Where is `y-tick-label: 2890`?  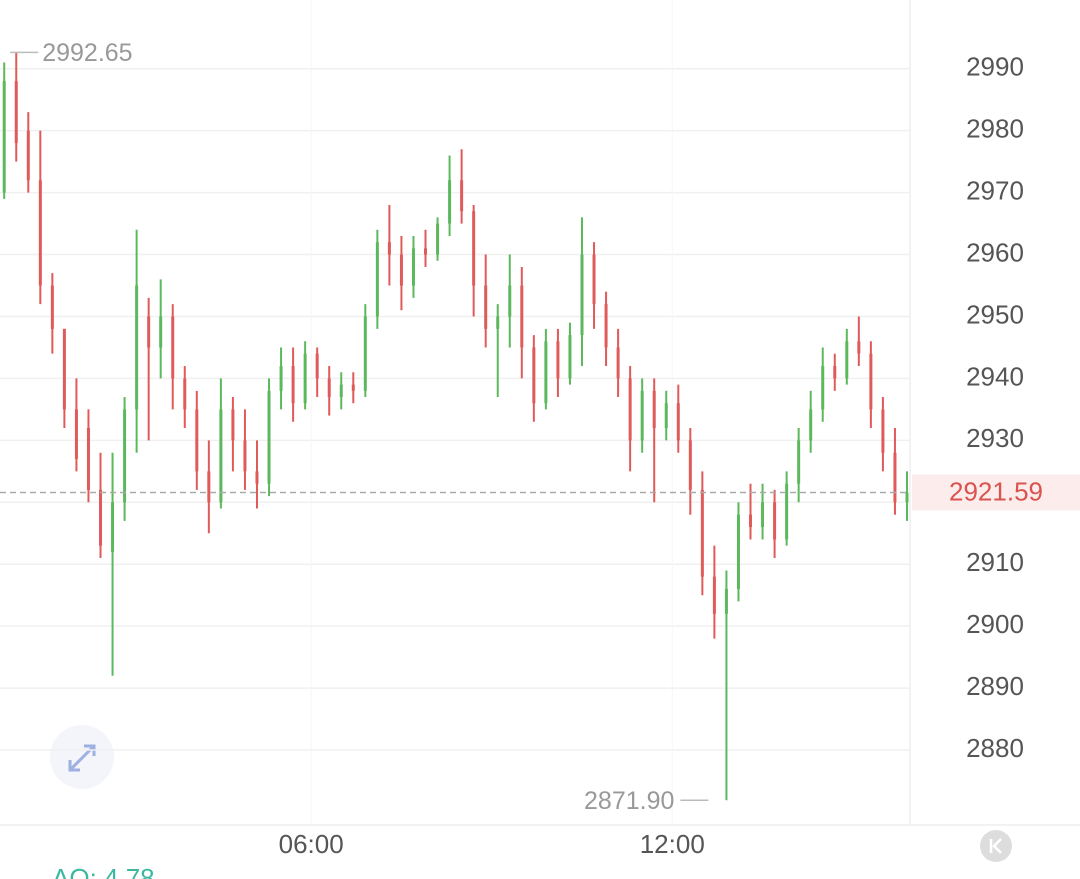
y-tick-label: 2890 is located at coordinates (995, 686).